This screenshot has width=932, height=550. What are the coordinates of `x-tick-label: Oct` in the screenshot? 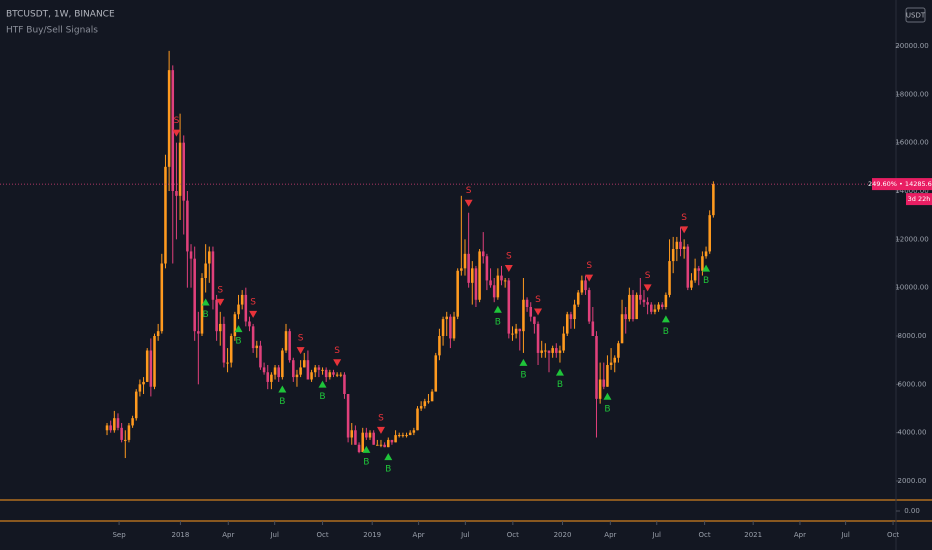 It's located at (893, 535).